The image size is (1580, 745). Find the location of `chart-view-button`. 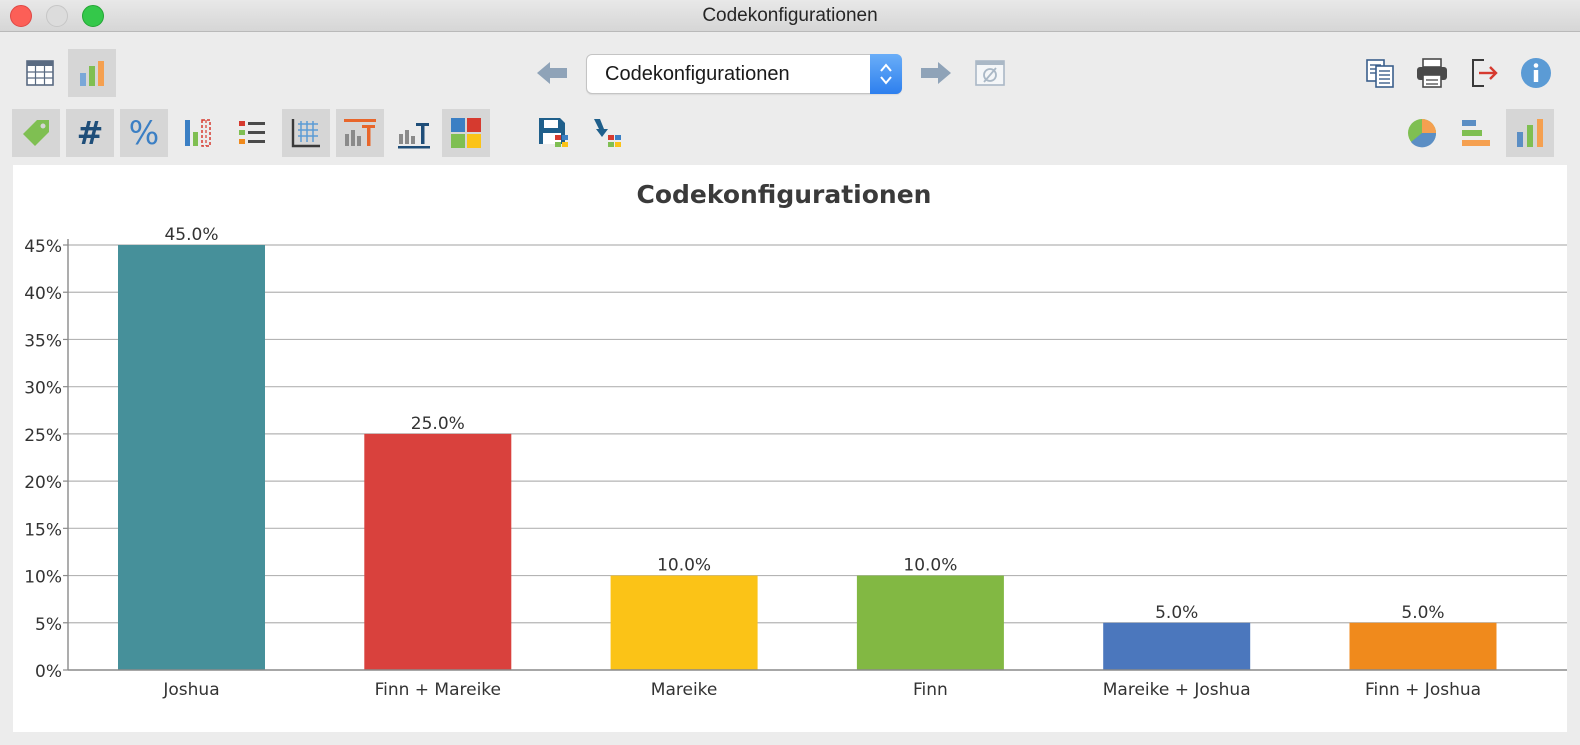

chart-view-button is located at coordinates (92, 73).